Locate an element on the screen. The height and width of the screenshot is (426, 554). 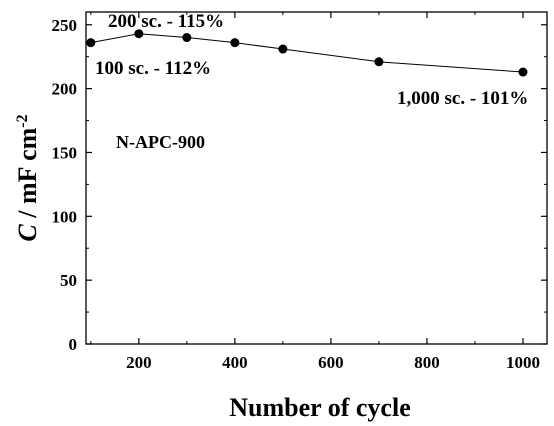
x-tick-label: 600 is located at coordinates (331, 362).